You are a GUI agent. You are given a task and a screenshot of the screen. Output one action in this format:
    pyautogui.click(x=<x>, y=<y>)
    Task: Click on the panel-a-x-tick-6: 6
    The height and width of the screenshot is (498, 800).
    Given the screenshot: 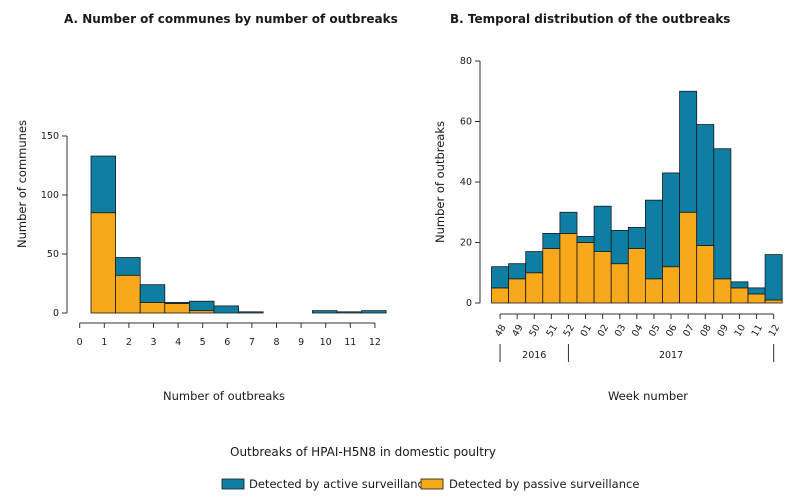 What is the action you would take?
    pyautogui.click(x=227, y=342)
    